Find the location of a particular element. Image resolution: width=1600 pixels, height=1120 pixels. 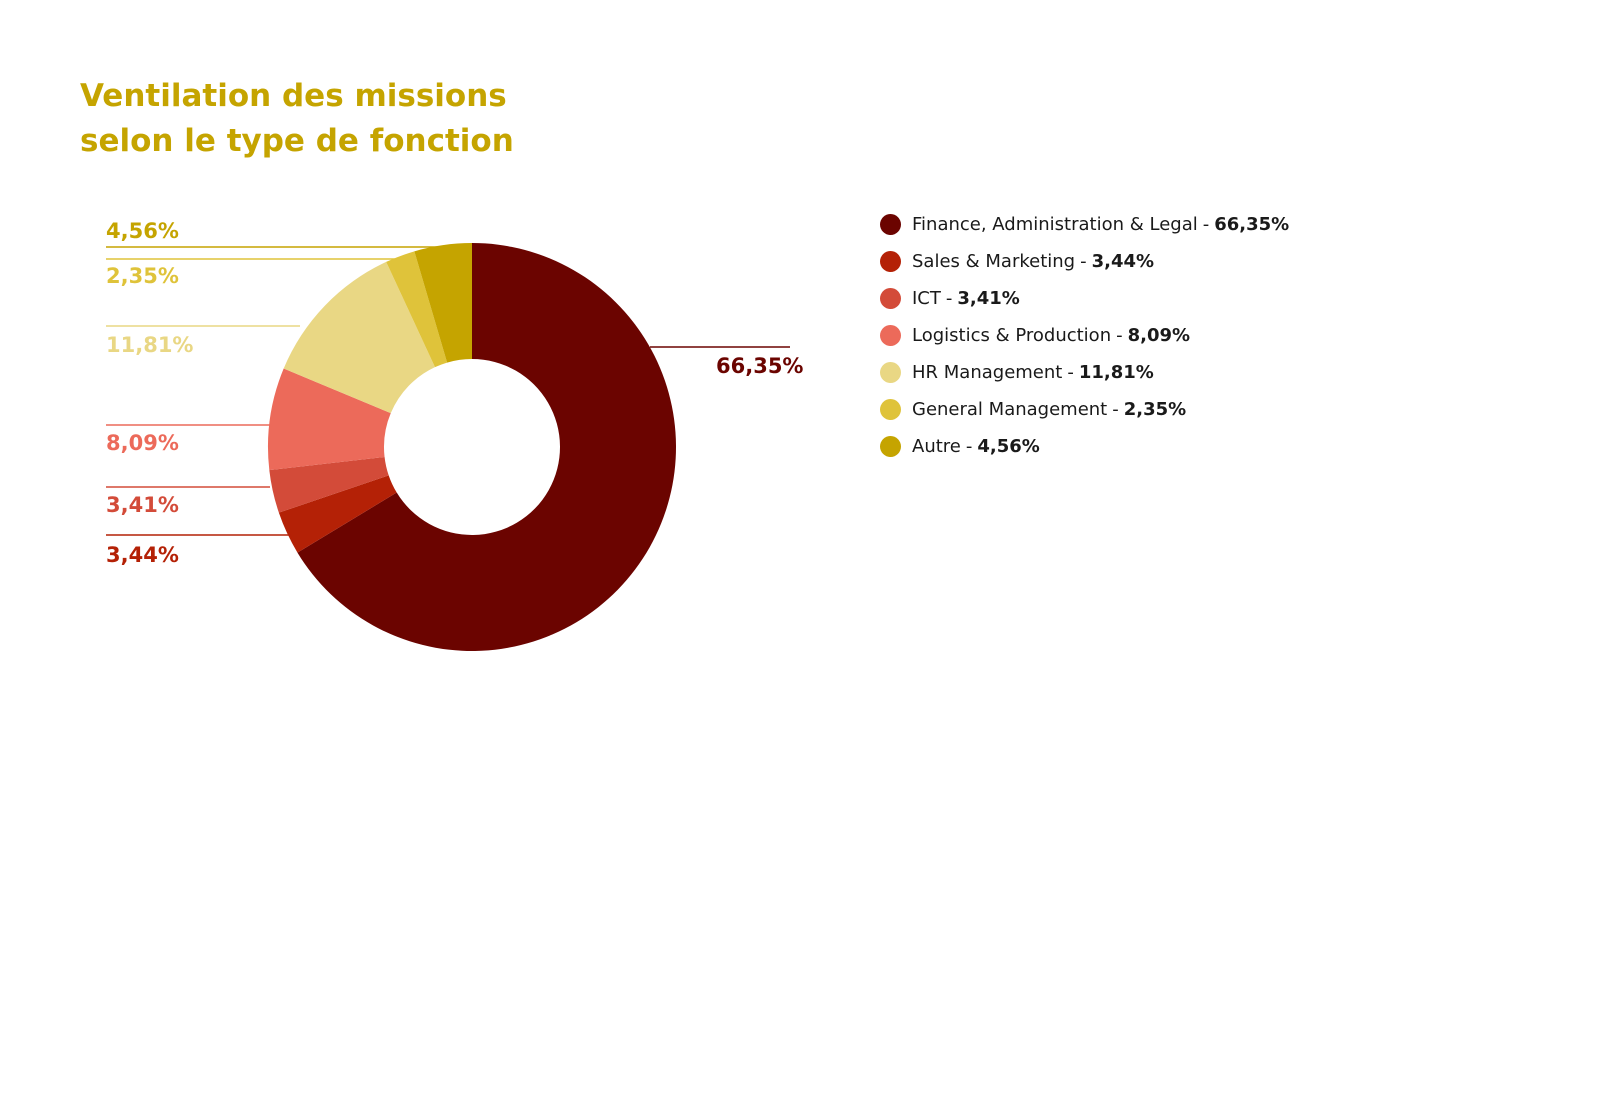

data-label-finance: 66,35% is located at coordinates (759, 366).